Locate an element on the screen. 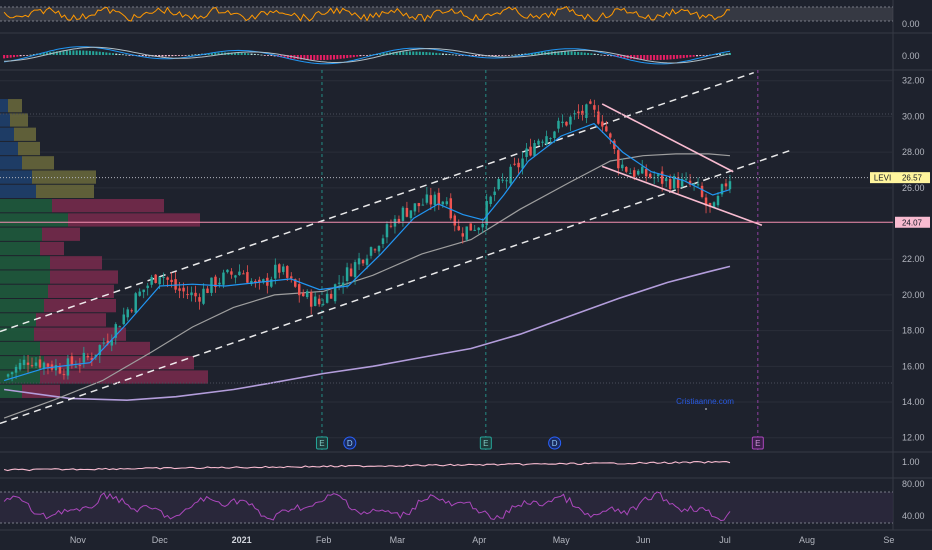 This screenshot has width=932, height=550. macd-axis-label: 0.00 is located at coordinates (911, 56).